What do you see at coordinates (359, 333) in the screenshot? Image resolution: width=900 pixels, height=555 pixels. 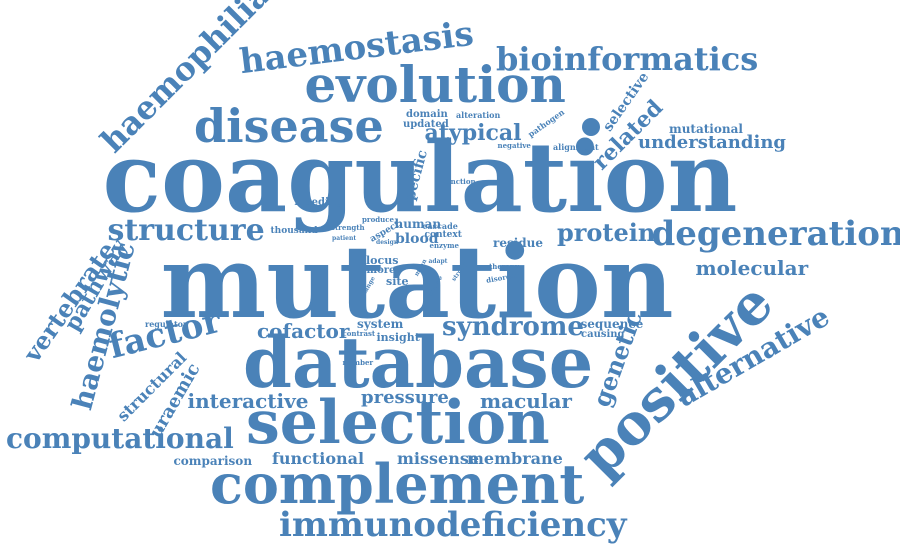 I see `cloud-word: contrast` at bounding box center [359, 333].